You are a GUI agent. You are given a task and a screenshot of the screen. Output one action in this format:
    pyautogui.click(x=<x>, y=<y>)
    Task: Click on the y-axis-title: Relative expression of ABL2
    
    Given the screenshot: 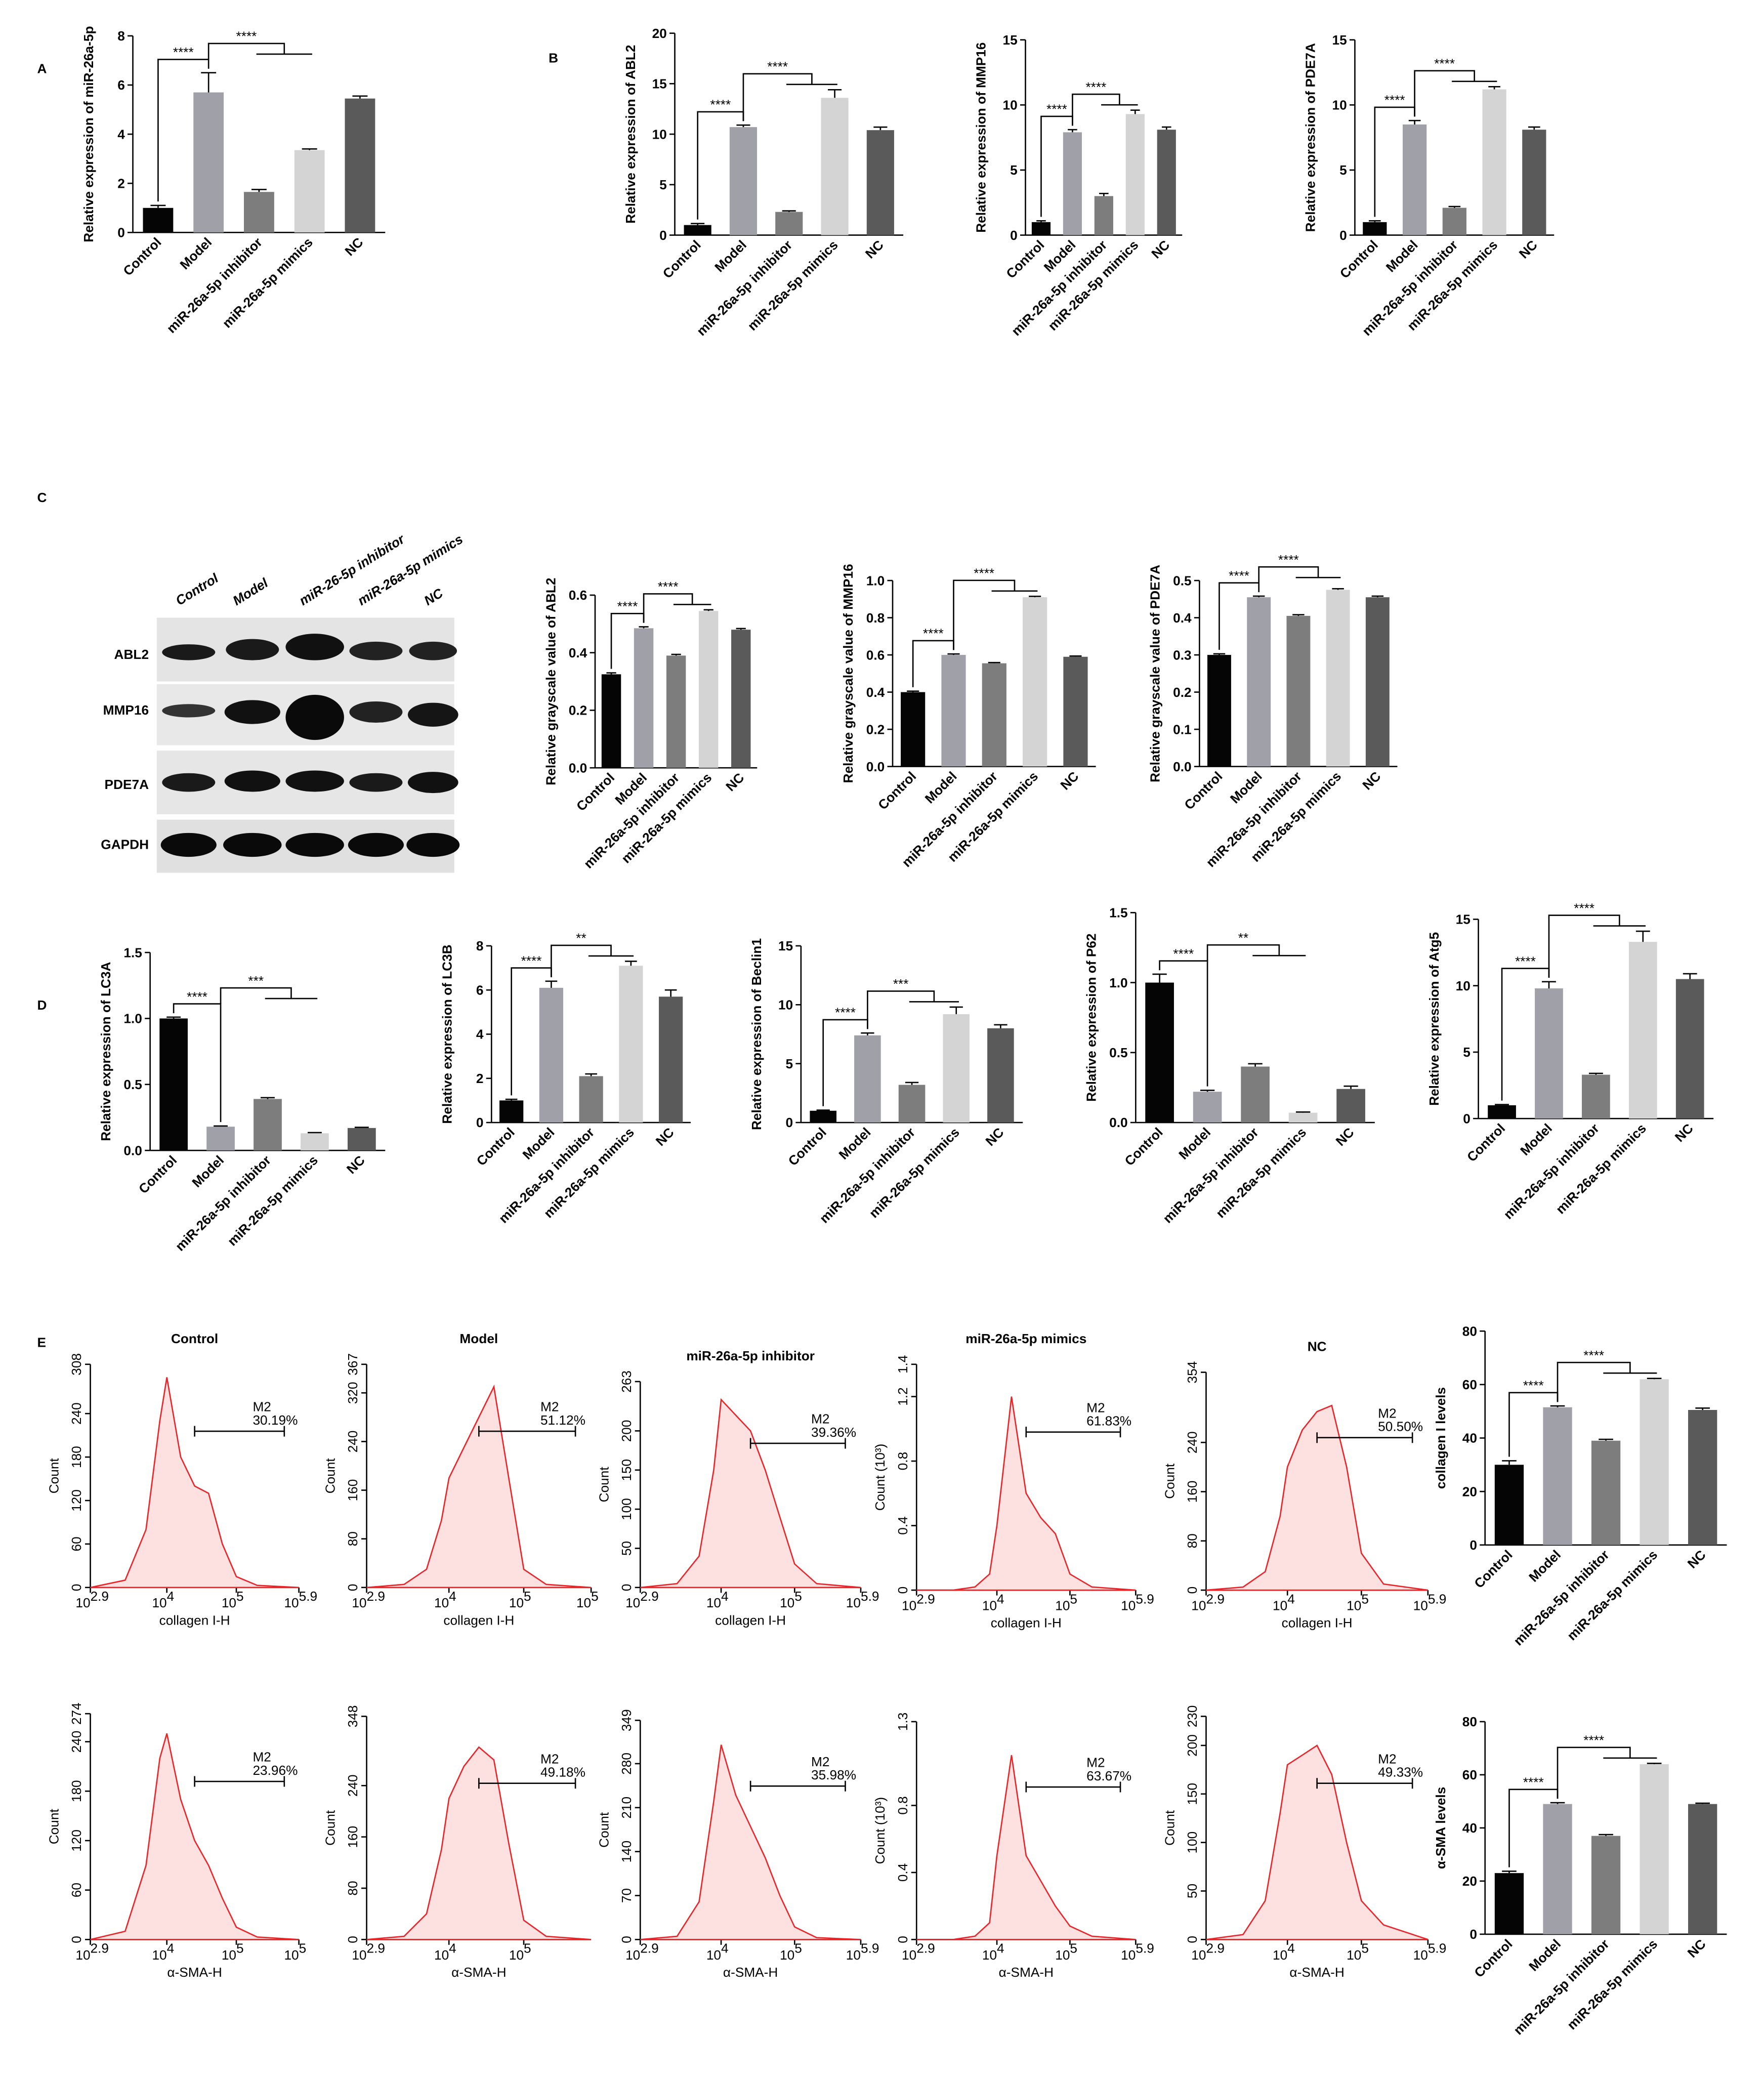 What is the action you would take?
    pyautogui.click(x=630, y=134)
    